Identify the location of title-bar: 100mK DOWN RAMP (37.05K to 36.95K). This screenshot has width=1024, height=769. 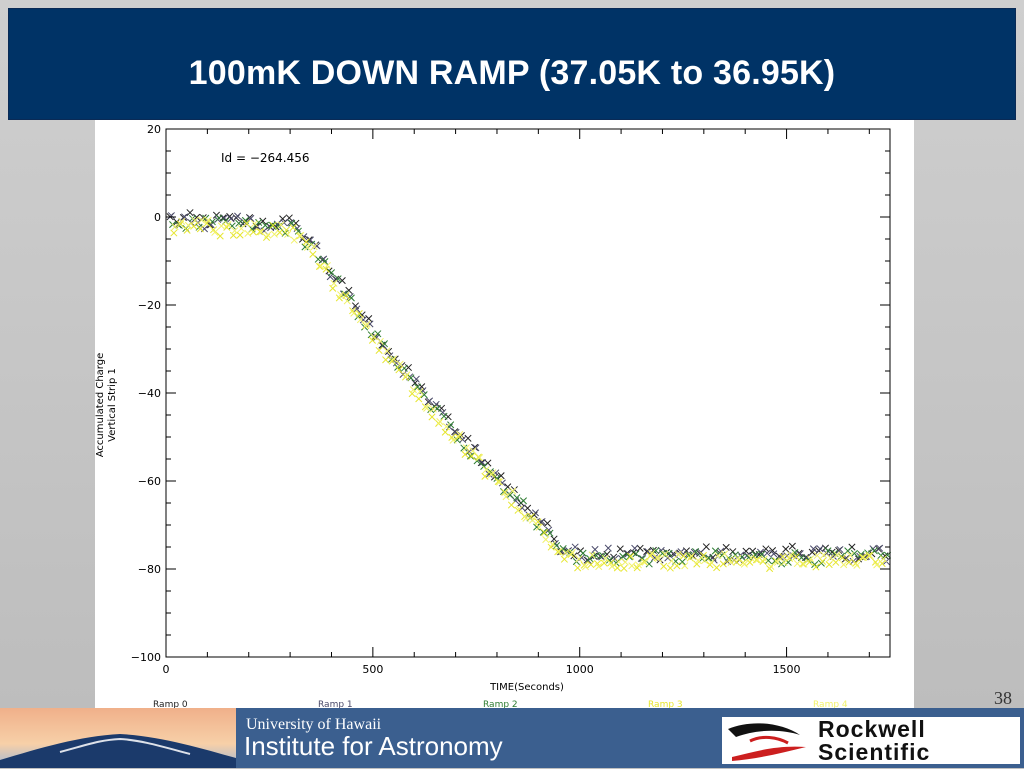
(512, 64).